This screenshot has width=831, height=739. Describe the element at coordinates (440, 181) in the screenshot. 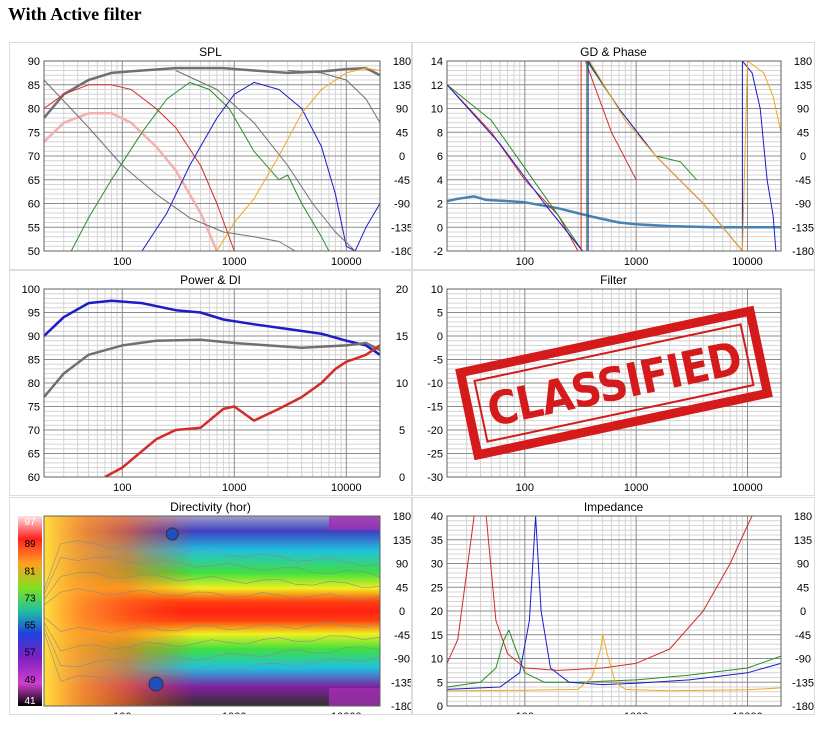

I see `y-tick-label: 4` at that location.